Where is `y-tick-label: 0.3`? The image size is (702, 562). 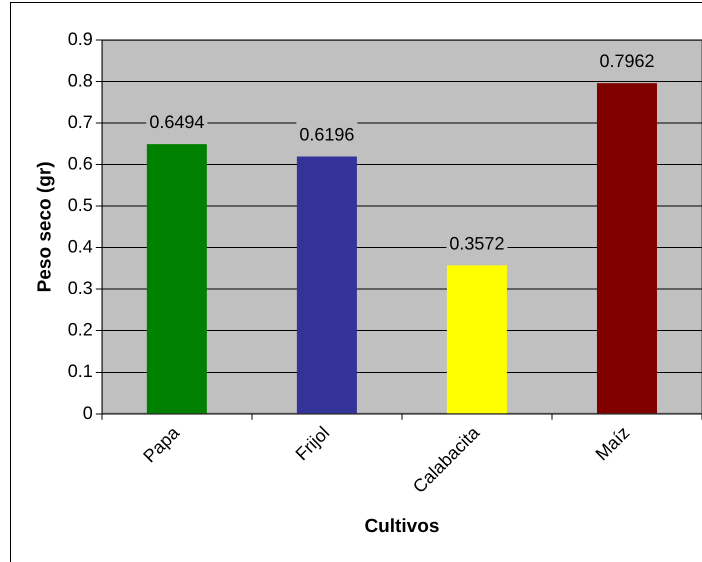
y-tick-label: 0.3 is located at coordinates (80, 288).